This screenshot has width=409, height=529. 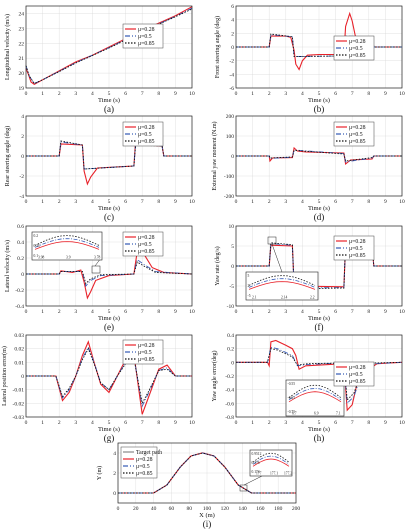 I want to click on y-tick-label: -5, so click(x=231, y=287).